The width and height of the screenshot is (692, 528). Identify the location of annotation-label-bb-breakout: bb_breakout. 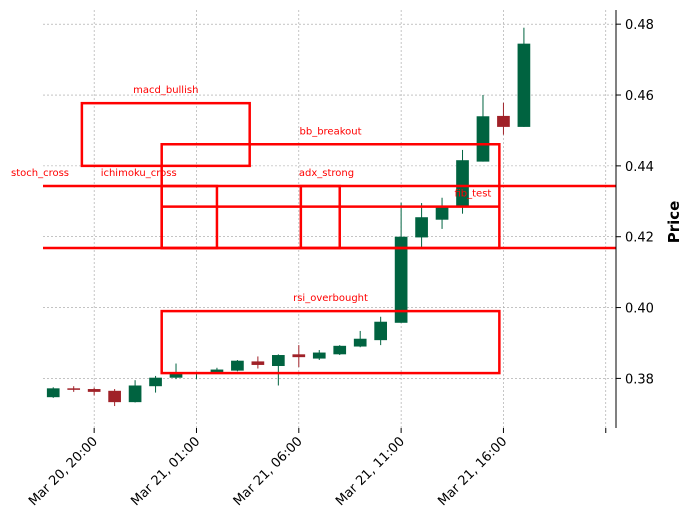
(331, 131).